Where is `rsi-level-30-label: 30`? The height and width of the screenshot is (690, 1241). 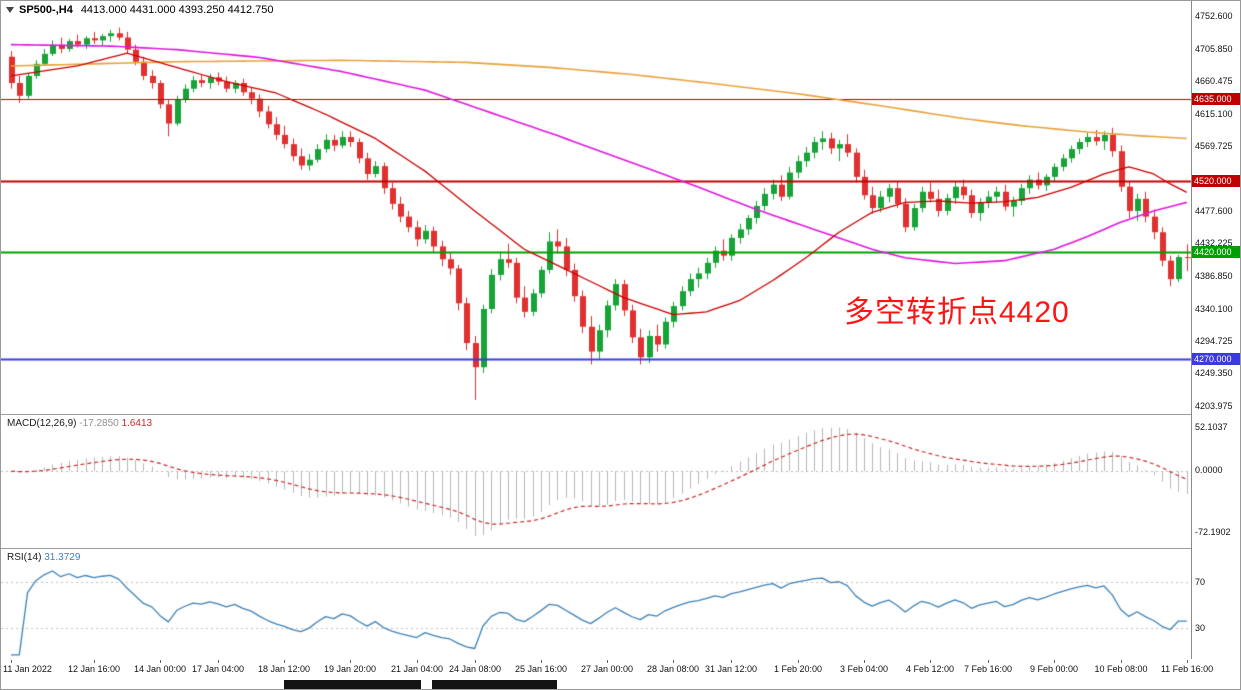
rsi-level-30-label: 30 is located at coordinates (1200, 628).